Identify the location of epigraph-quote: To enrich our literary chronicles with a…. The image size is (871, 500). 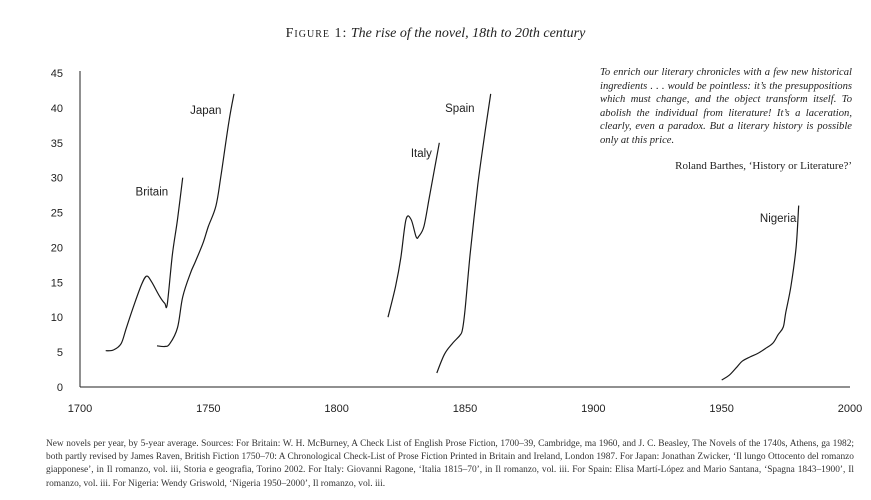
(726, 106).